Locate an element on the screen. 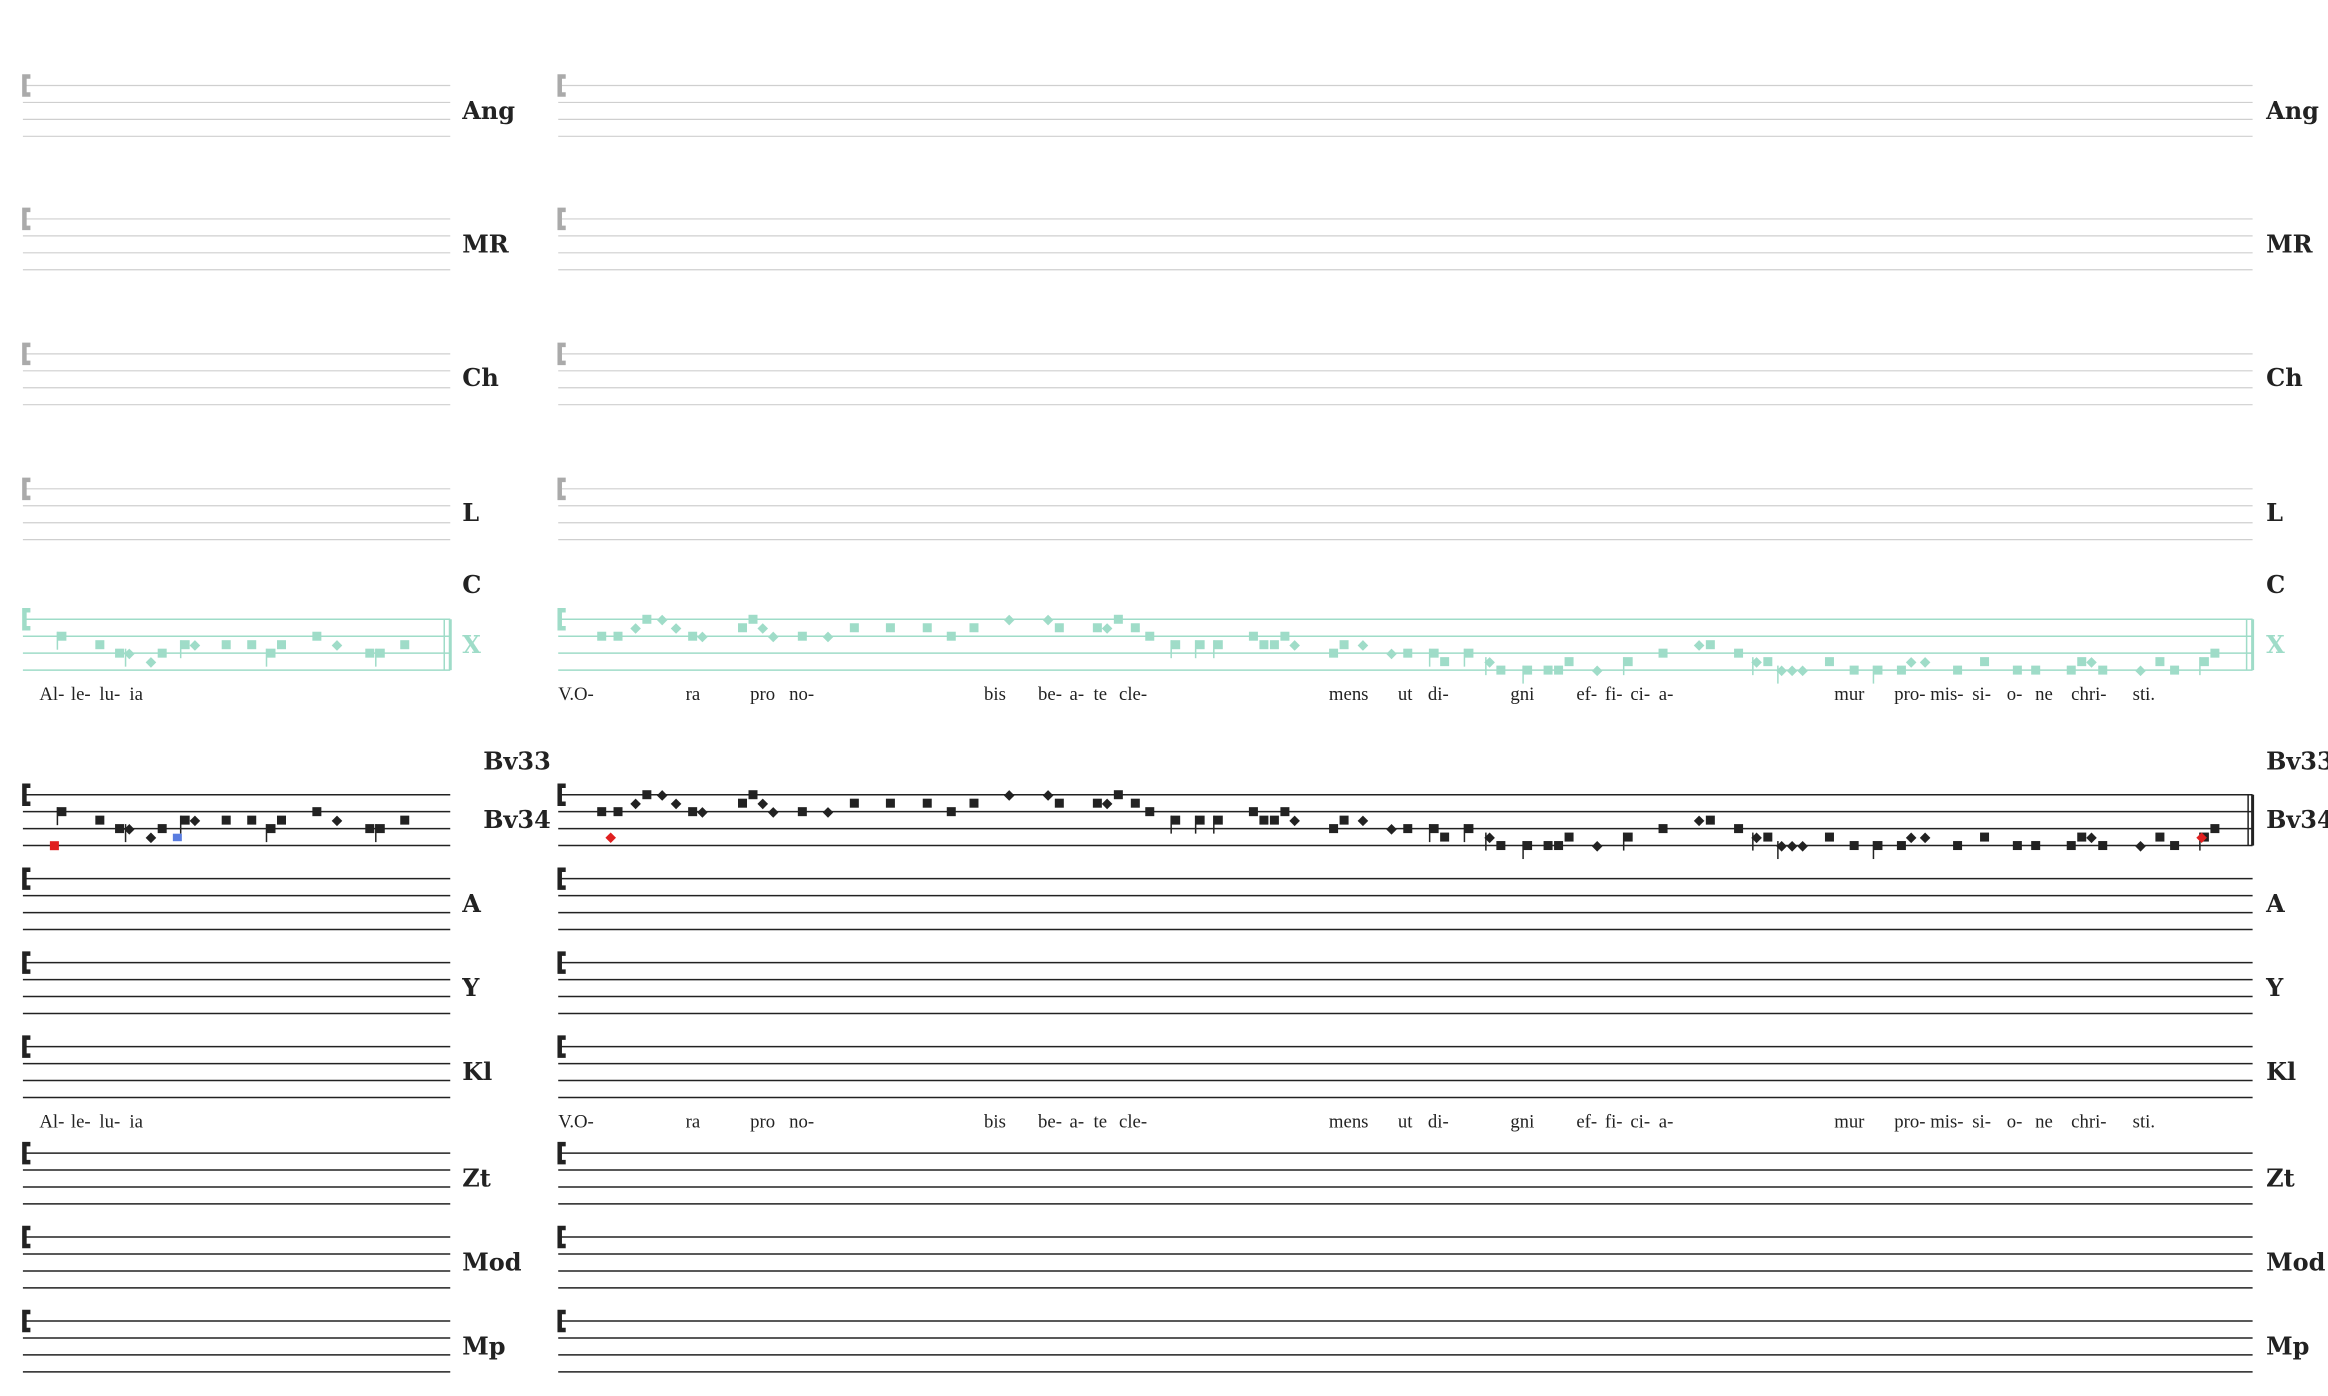 This screenshot has height=1396, width=2328. lyric-syllable: ra is located at coordinates (693, 1121).